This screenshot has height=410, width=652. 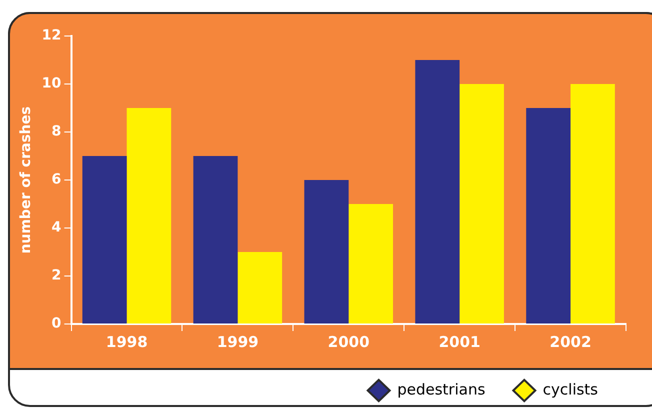 I want to click on x-tick-label: 1999, so click(x=237, y=341).